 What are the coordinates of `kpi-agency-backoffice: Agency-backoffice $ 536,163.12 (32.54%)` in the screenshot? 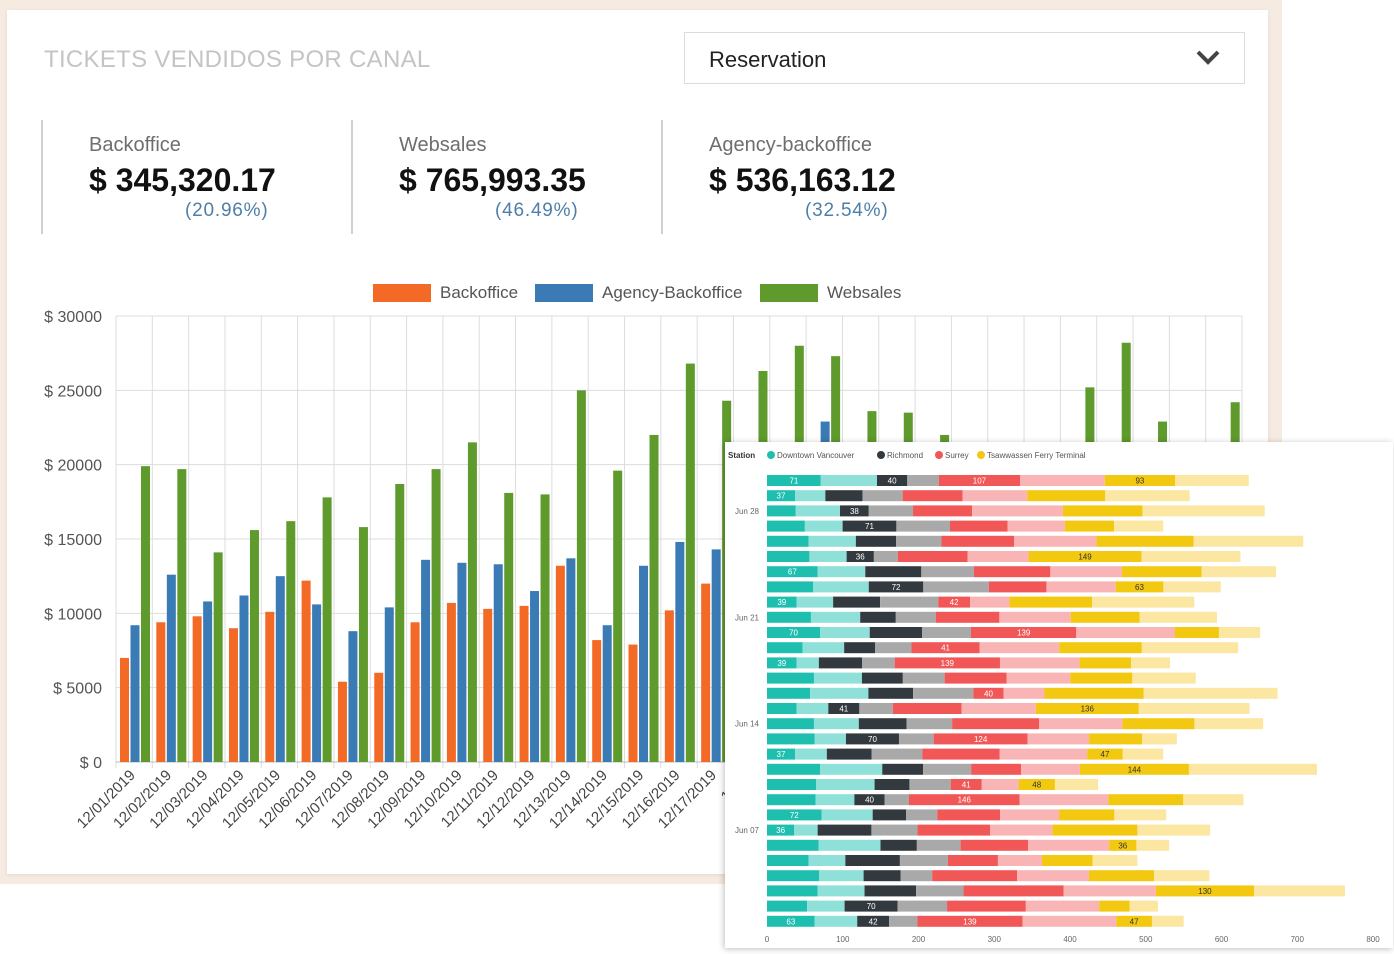 It's located at (816, 177).